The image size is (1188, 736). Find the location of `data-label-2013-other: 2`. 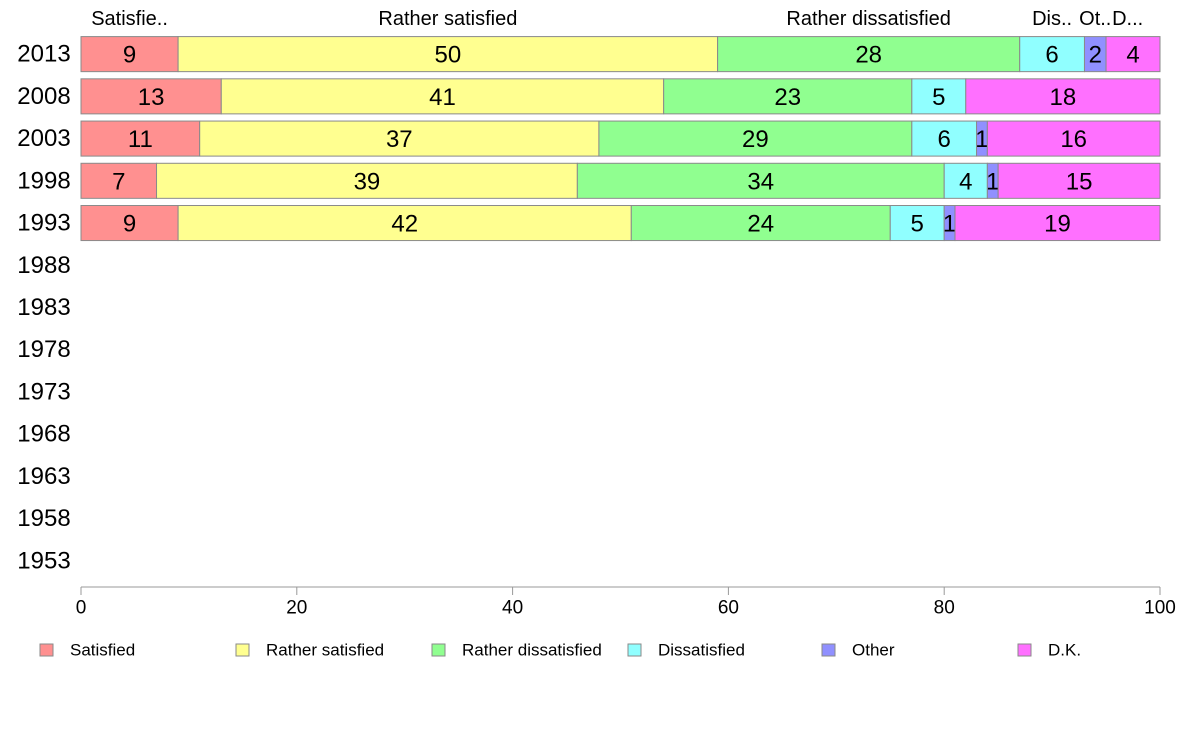

data-label-2013-other: 2 is located at coordinates (1095, 55).